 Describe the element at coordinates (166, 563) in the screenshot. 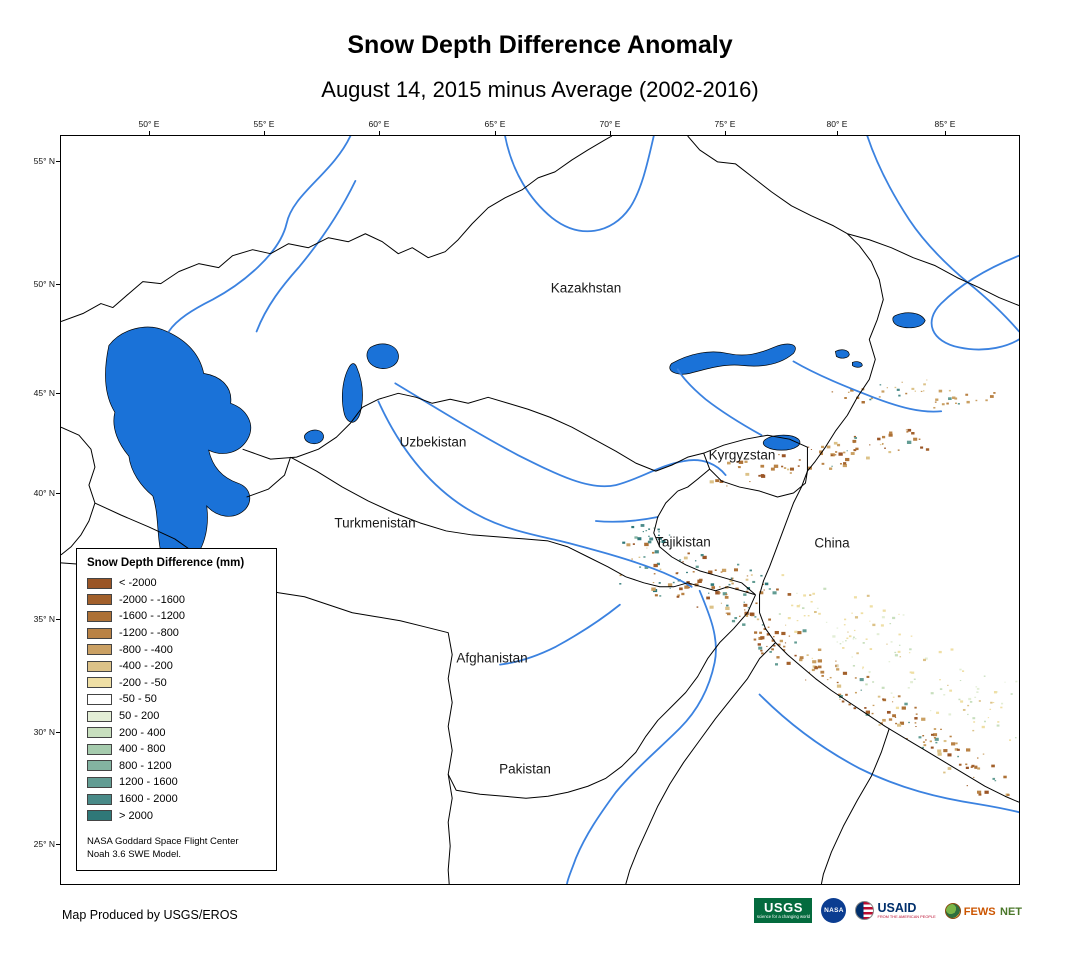

I see `legend-title: Snow Depth Difference (mm)` at that location.